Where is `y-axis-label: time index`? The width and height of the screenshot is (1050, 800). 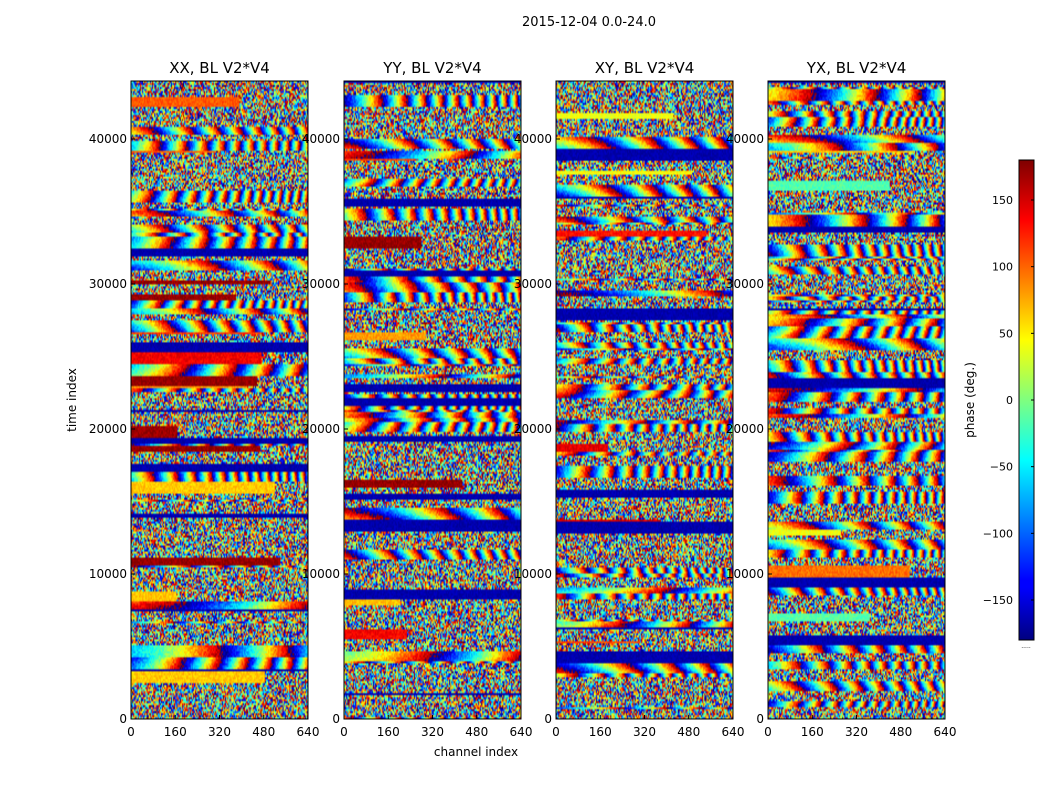 y-axis-label: time index is located at coordinates (72, 400).